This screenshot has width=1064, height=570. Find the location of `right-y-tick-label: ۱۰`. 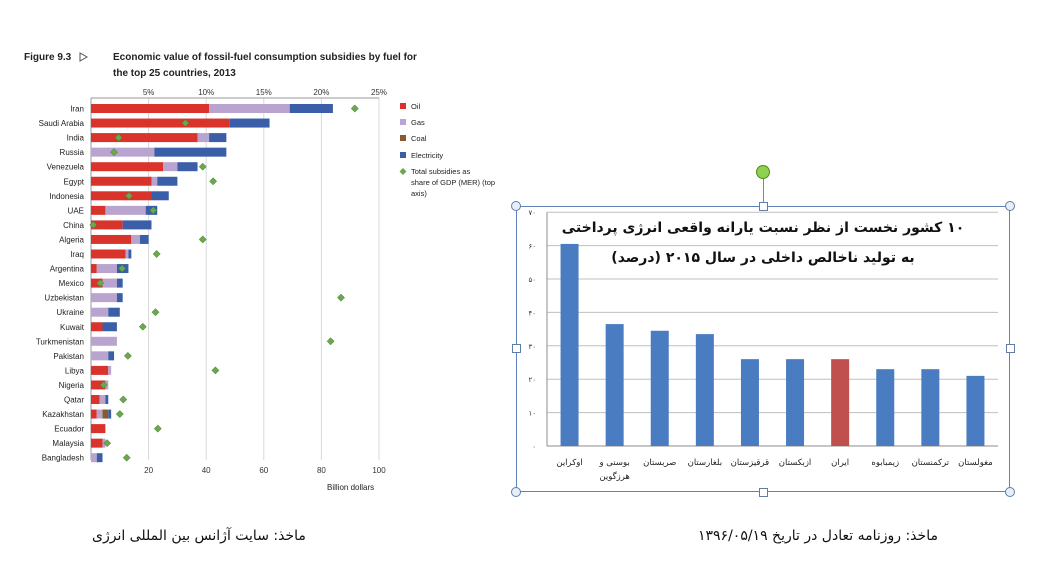

right-y-tick-label: ۱۰ is located at coordinates (532, 414).